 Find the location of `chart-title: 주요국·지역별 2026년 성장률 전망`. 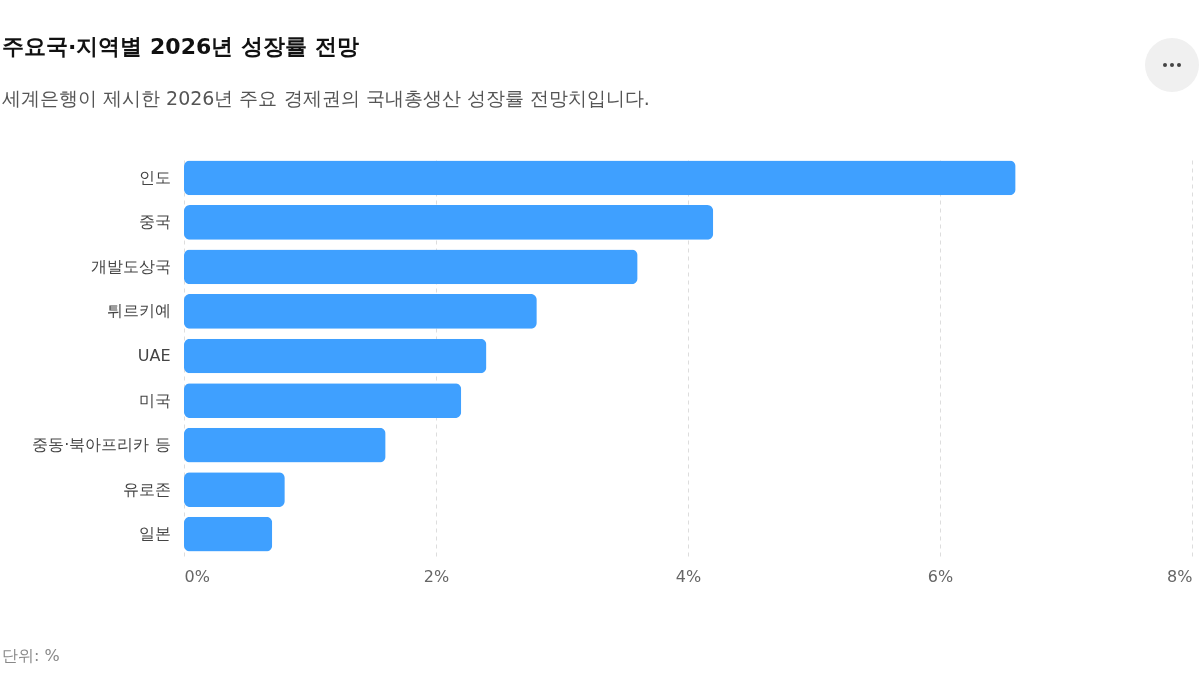

chart-title: 주요국·지역별 2026년 성장률 전망 is located at coordinates (180, 47).